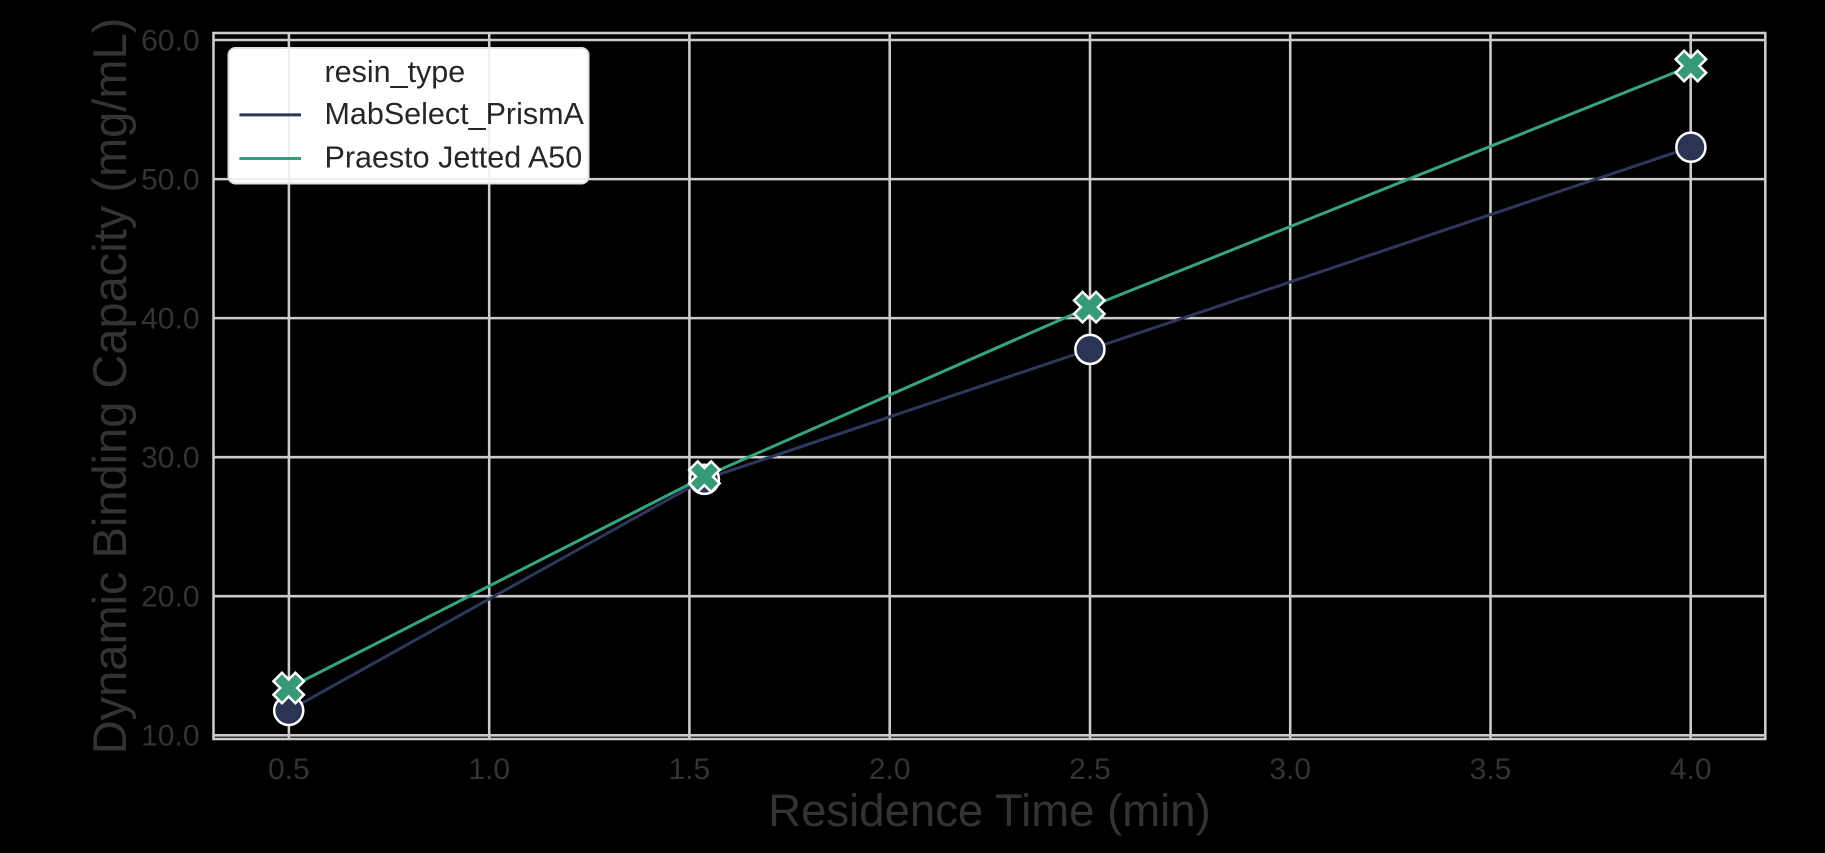 This screenshot has width=1825, height=853. Describe the element at coordinates (109, 386) in the screenshot. I see `svg-text:Dynamic Binding Capacity (mg/m: Dynamic Binding Capacity (mg/mL)` at that location.